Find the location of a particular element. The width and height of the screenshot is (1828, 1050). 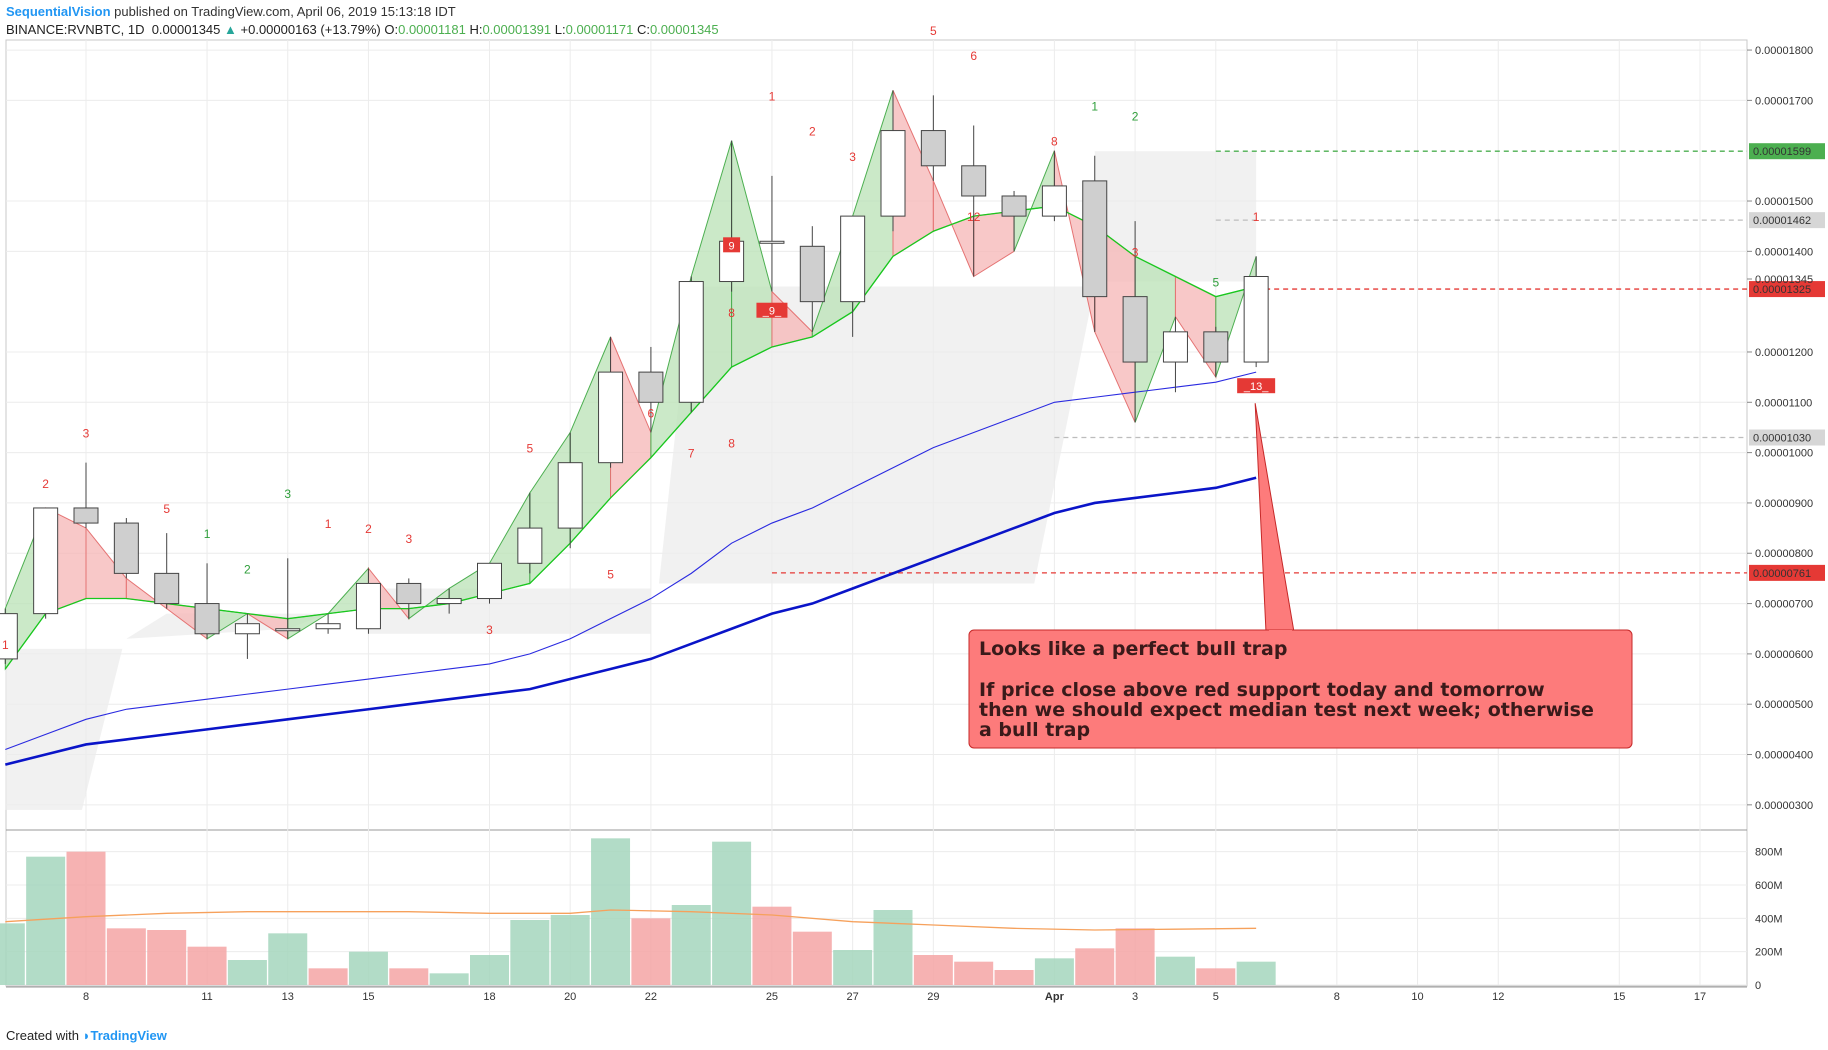

y-tick-label: 0.00000500 is located at coordinates (1784, 705).